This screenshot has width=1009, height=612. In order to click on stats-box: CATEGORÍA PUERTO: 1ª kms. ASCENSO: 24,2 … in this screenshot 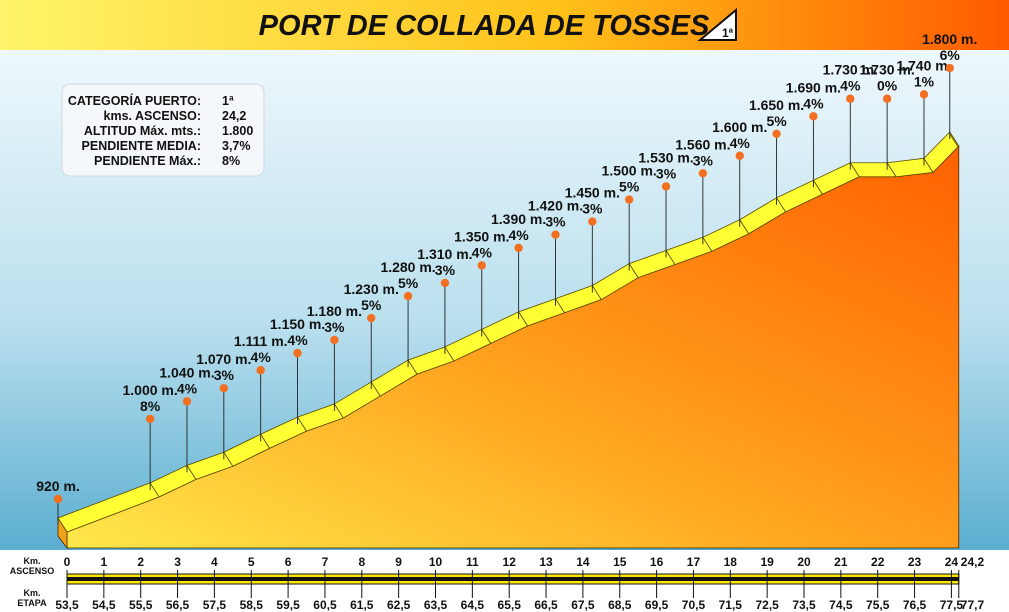, I will do `click(163, 130)`.